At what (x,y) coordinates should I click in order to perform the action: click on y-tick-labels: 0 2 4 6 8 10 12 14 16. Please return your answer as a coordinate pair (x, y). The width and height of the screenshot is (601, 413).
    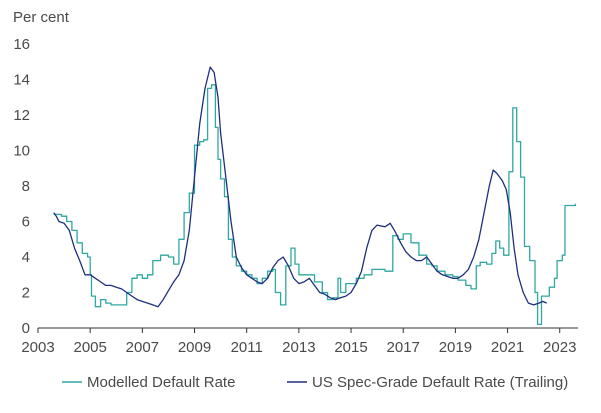
    Looking at the image, I should click on (21, 186).